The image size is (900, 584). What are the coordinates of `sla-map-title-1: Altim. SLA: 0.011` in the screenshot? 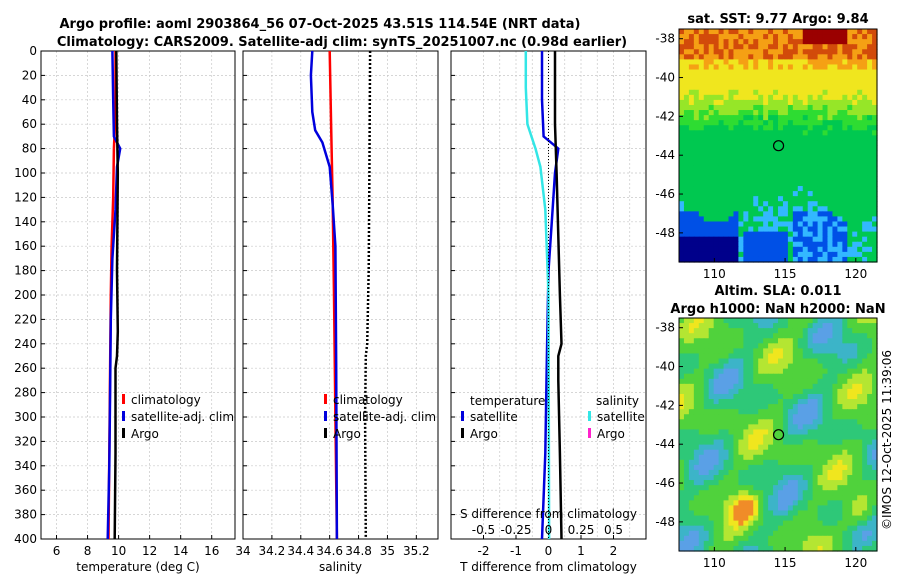 It's located at (778, 291).